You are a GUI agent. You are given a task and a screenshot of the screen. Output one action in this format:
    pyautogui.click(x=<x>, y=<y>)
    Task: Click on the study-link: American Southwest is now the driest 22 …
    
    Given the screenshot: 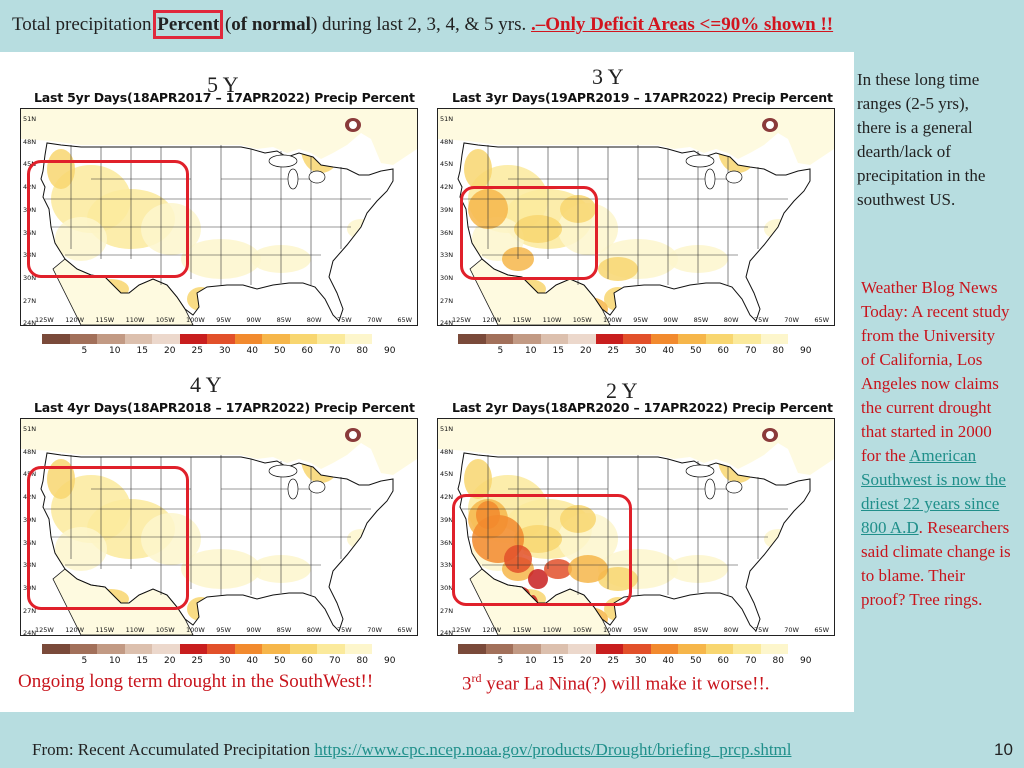 What is the action you would take?
    pyautogui.click(x=933, y=491)
    